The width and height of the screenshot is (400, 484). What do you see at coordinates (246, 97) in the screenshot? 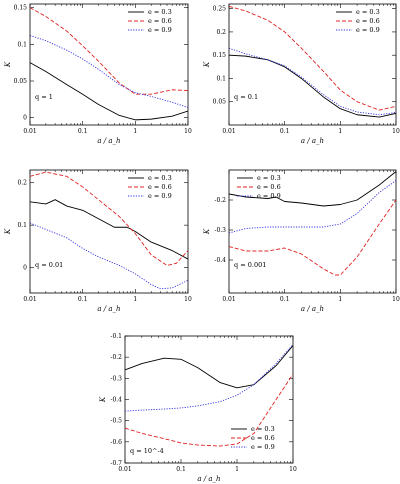
I see `panel-label: q = 0.1` at bounding box center [246, 97].